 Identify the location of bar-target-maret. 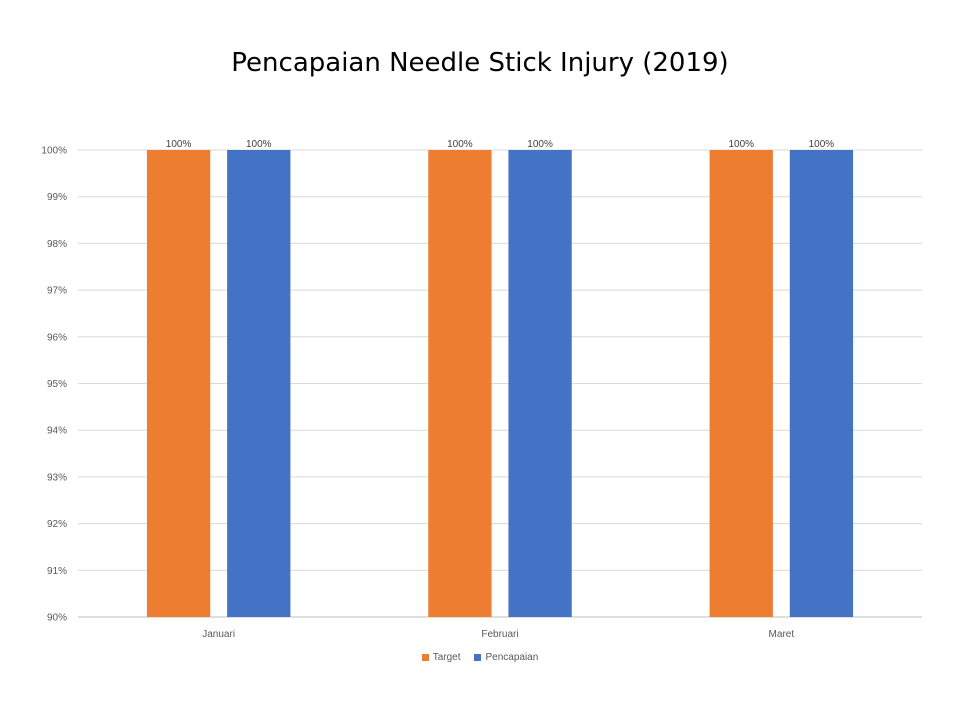
(741, 383).